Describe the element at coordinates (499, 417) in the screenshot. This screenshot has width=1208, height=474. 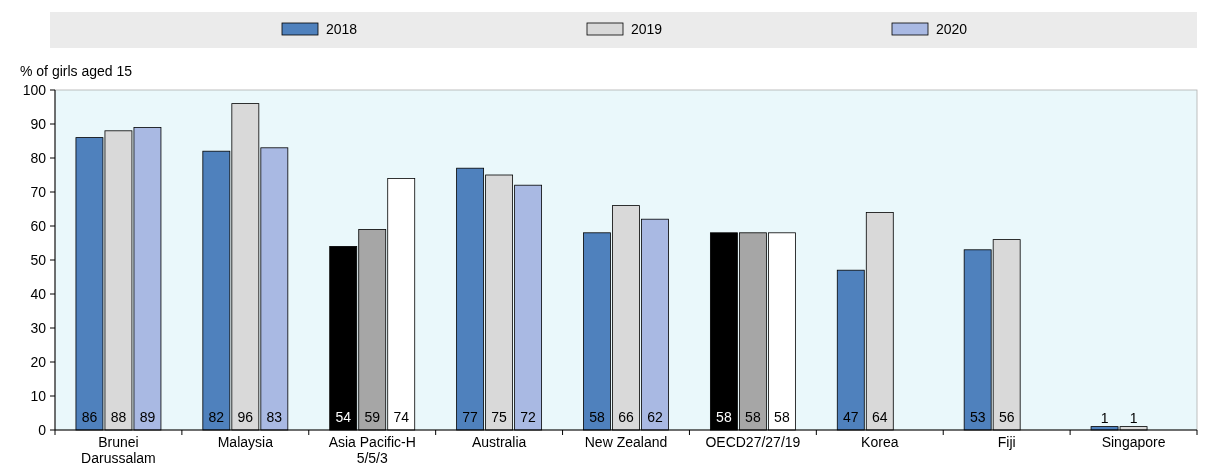
I see `data-label: 75` at that location.